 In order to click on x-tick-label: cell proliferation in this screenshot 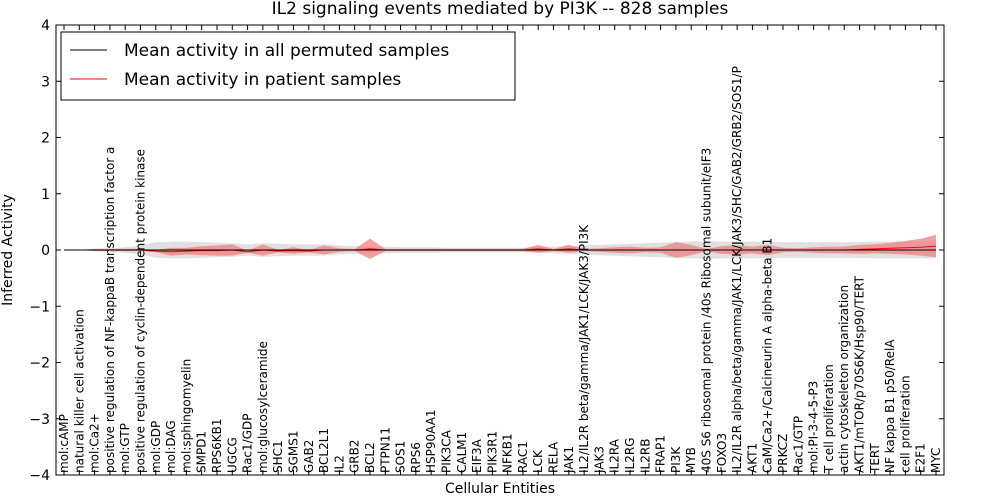, I will do `click(905, 424)`.